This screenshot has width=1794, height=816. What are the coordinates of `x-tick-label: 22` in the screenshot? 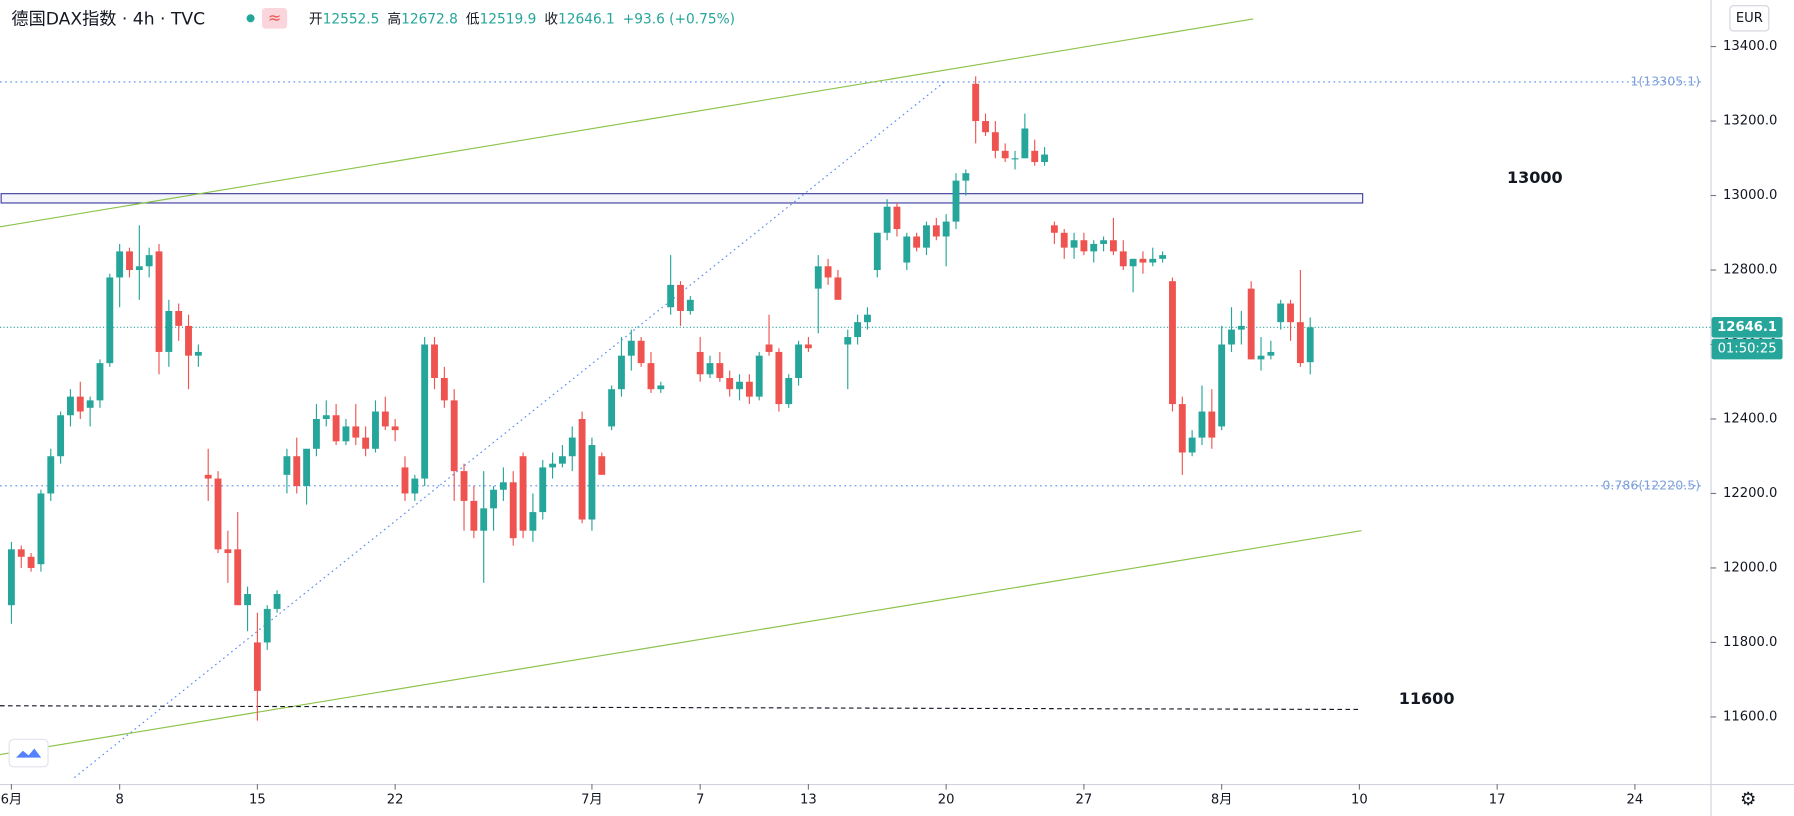 It's located at (395, 799).